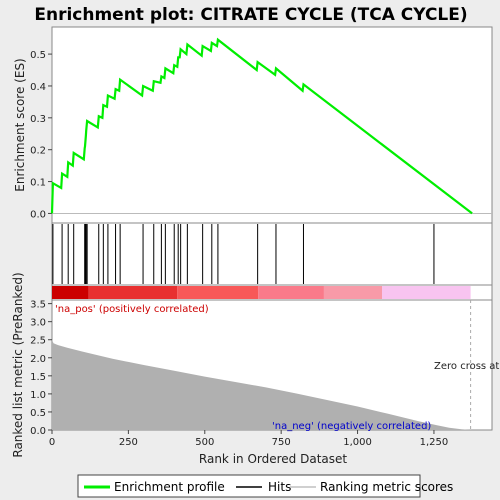 This screenshot has width=500, height=500. I want to click on es-ytick-label: 0.5, so click(38, 55).